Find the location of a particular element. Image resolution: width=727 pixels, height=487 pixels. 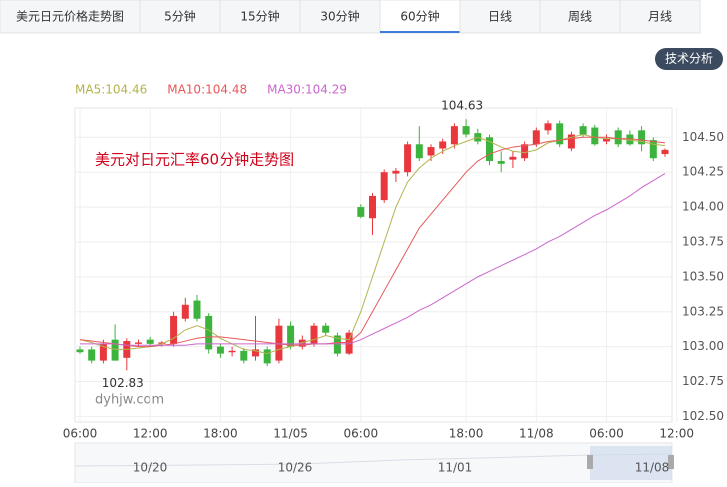

tab-label: 周线 is located at coordinates (580, 17).